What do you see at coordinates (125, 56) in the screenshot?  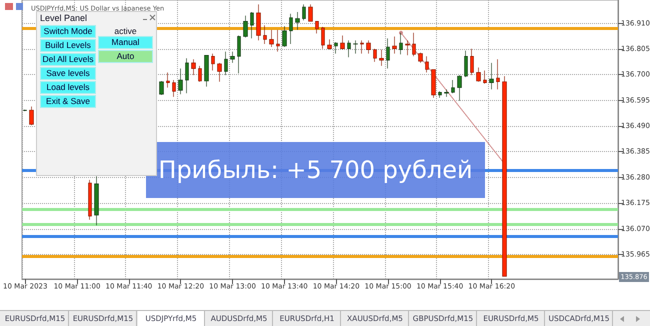 I see `annotation: Auto` at bounding box center [125, 56].